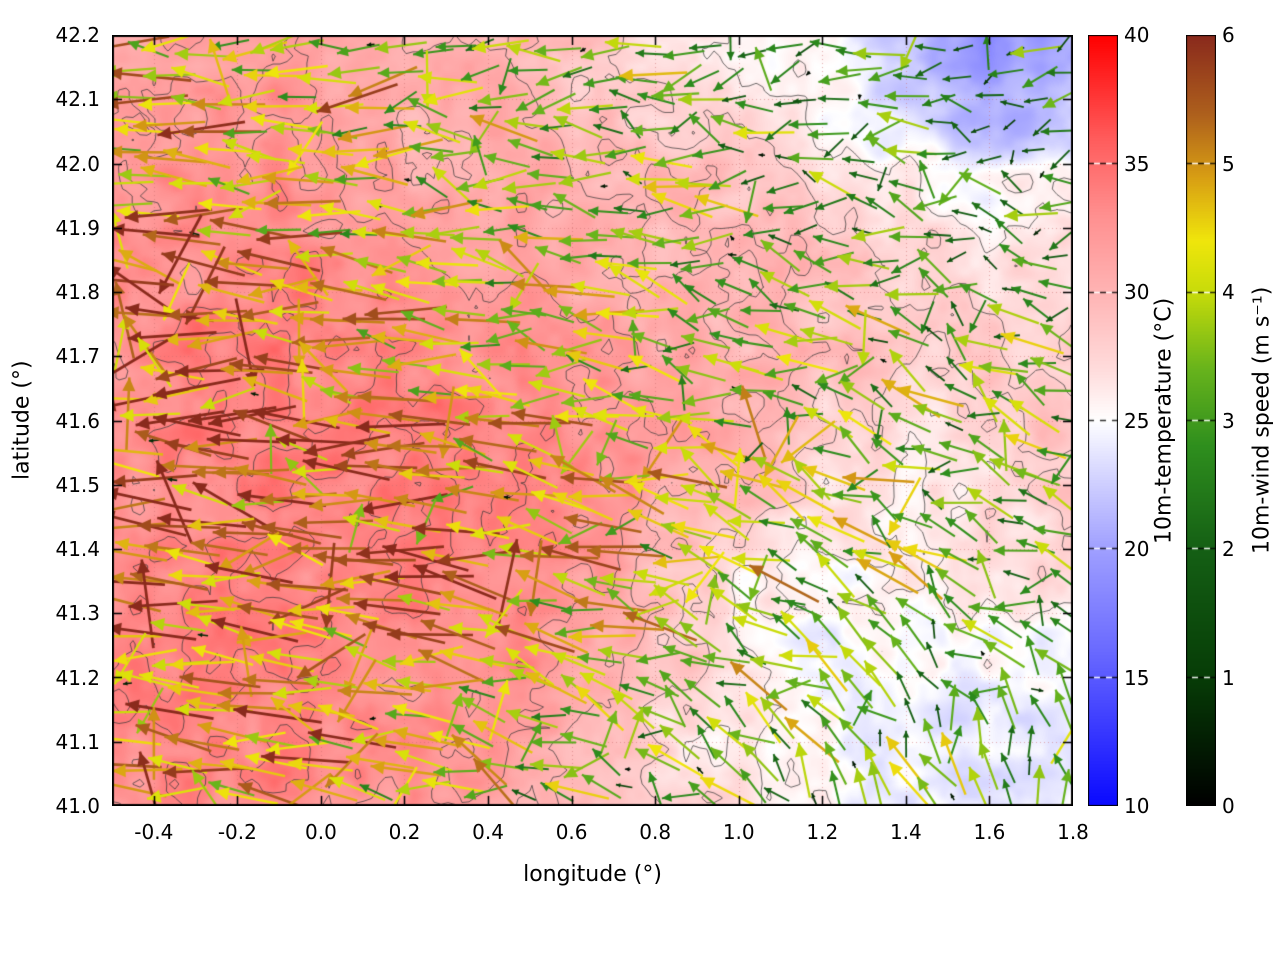  I want to click on temperature-tick-label: 30, so click(1137, 292).